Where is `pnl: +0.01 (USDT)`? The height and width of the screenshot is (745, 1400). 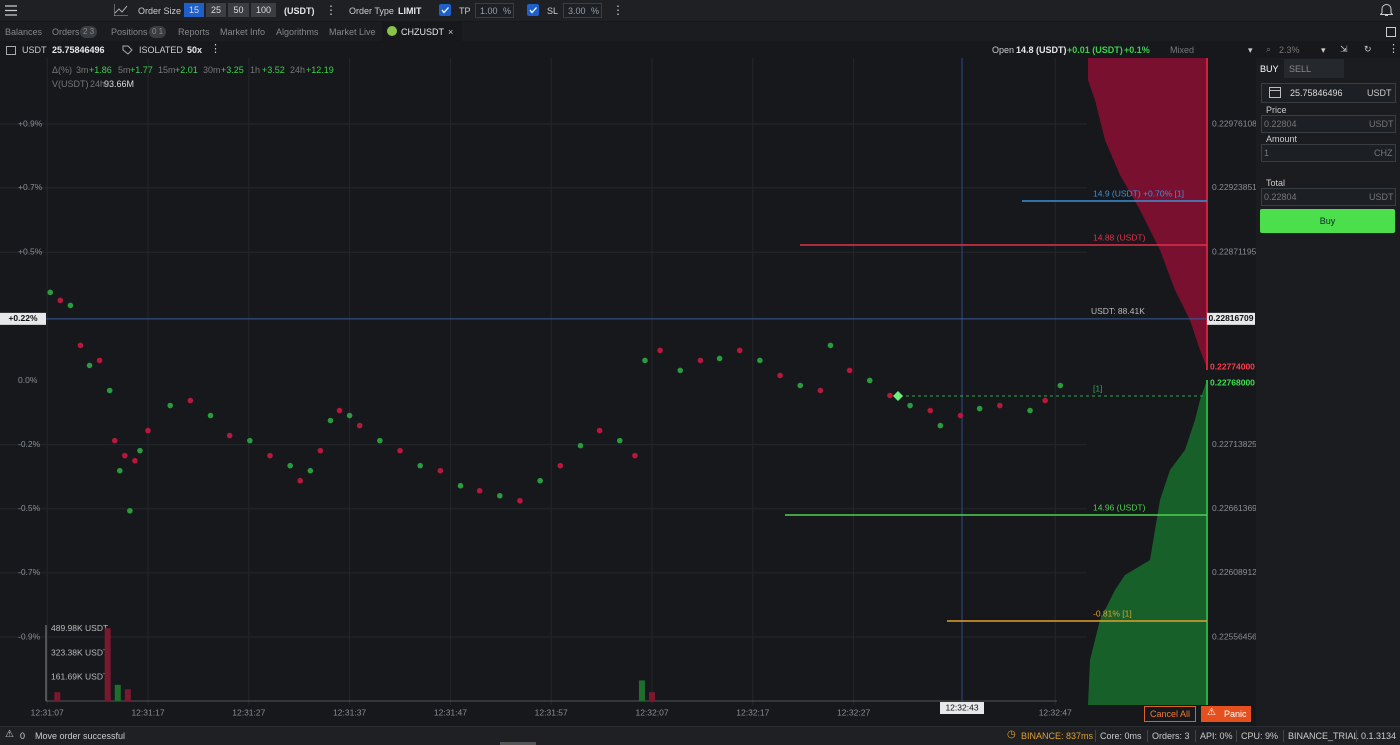 pnl: +0.01 (USDT) is located at coordinates (1095, 50).